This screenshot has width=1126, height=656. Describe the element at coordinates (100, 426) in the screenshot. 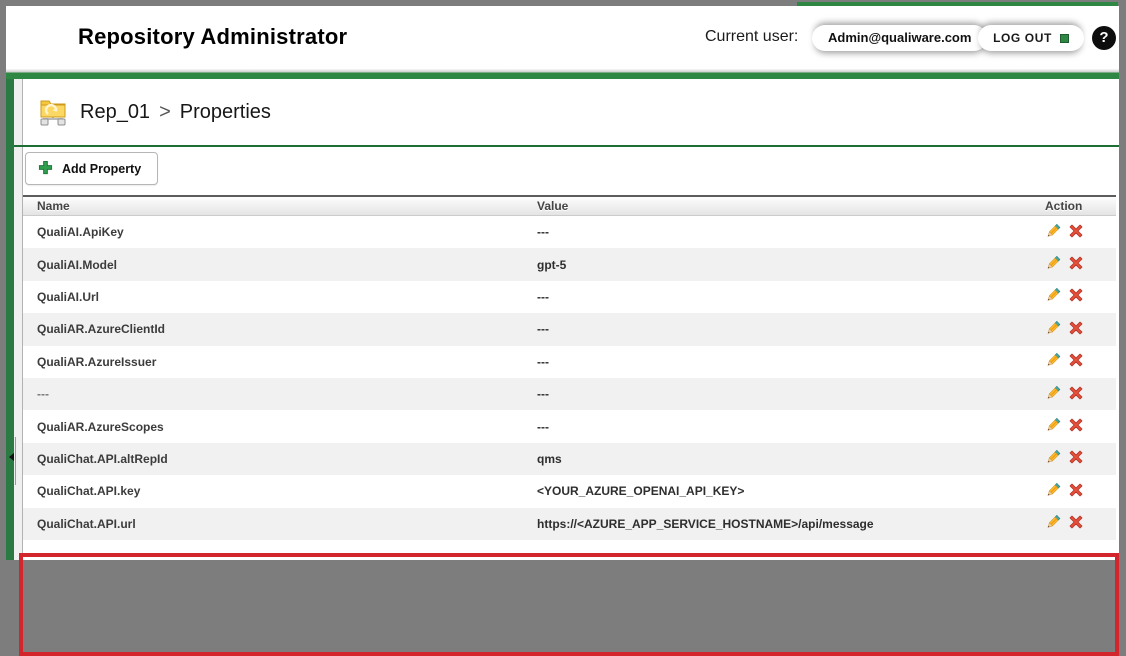

I see `property-name: QualiAR.AzureScopes` at that location.